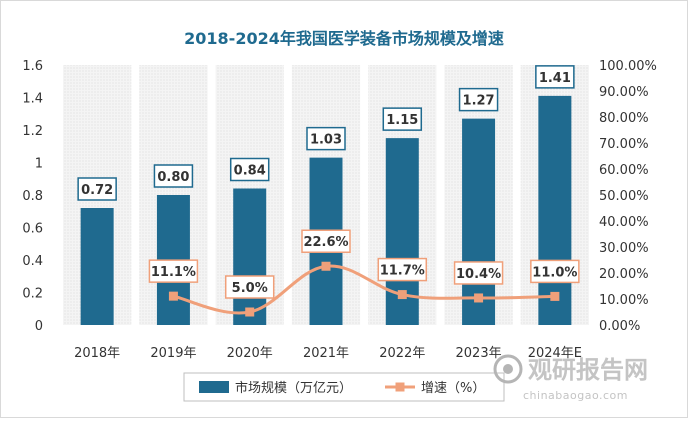 The width and height of the screenshot is (688, 422). I want to click on bar-data-label: 1.15, so click(402, 120).